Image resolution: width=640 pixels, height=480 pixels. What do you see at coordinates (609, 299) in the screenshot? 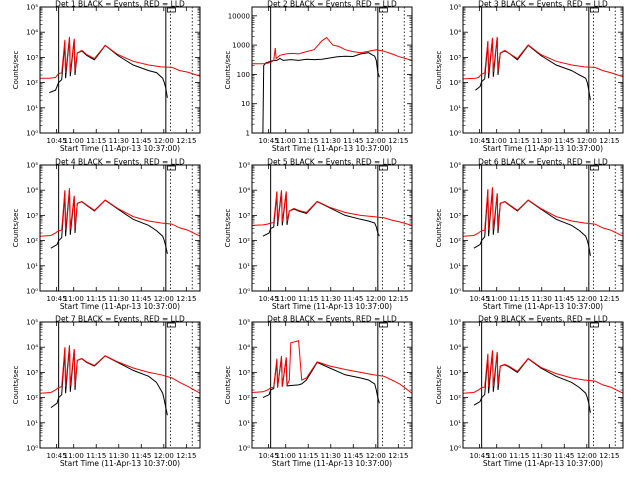
I see `x-tick-label: 12:15` at bounding box center [609, 299].